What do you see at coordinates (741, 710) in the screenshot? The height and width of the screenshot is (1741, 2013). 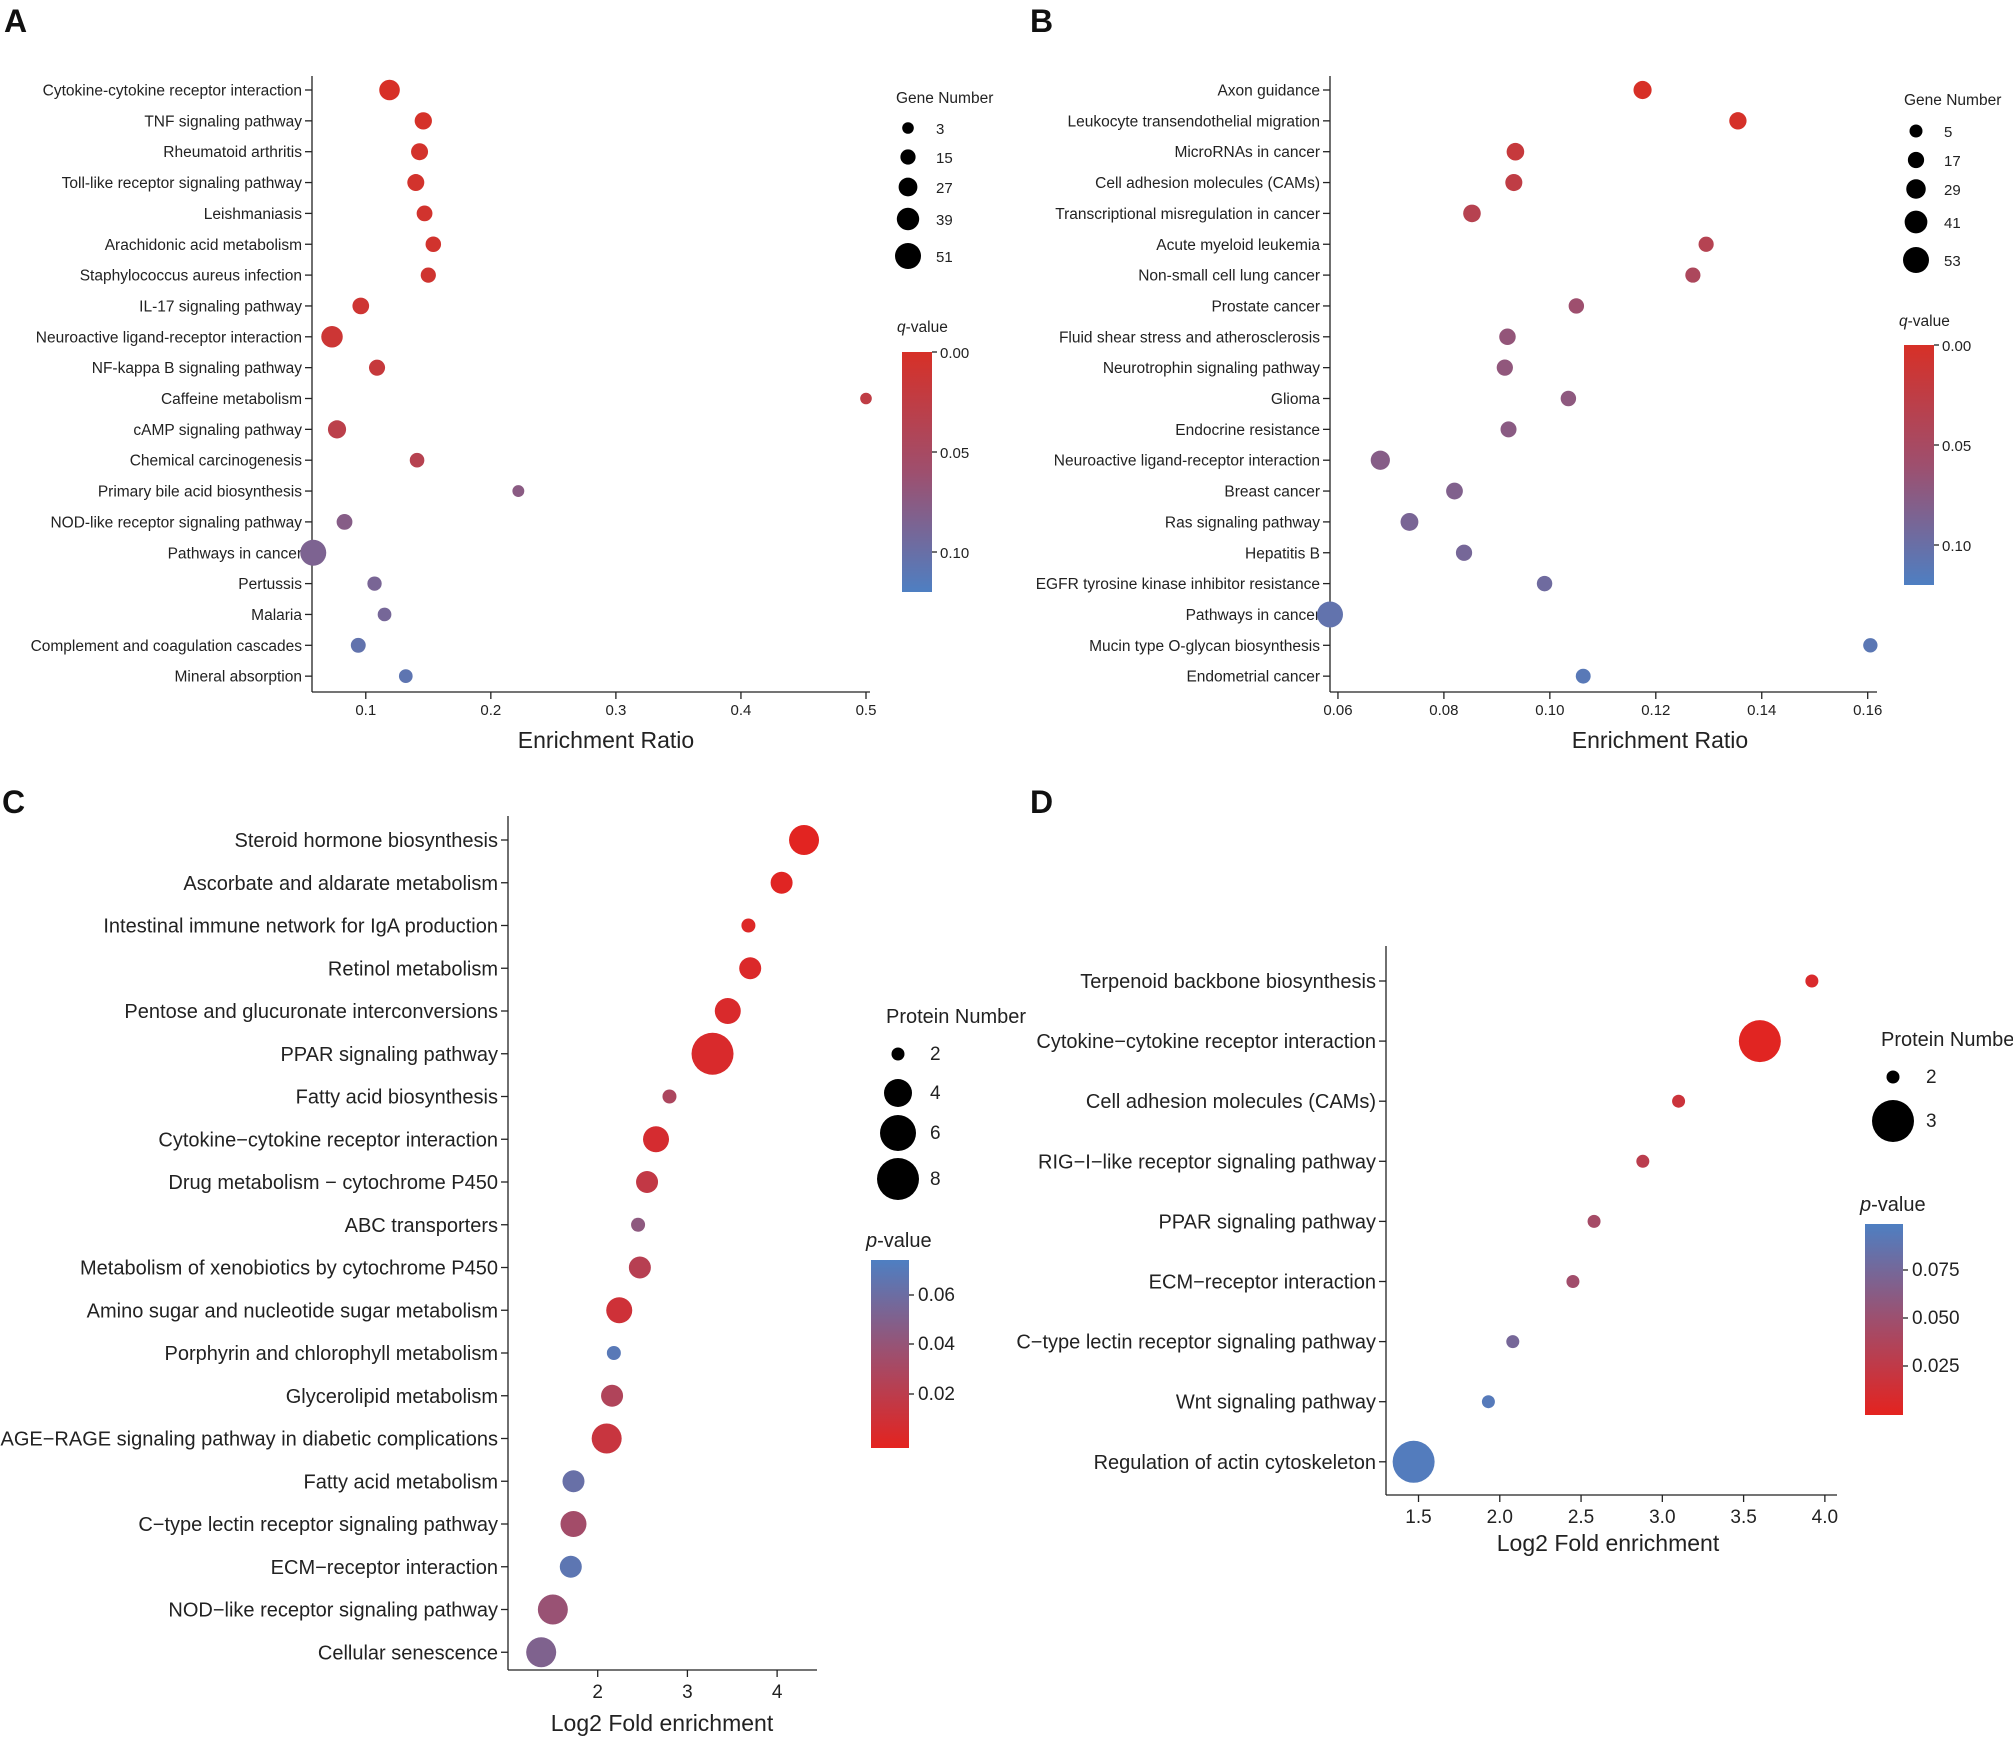 I see `x-tick-label: 0.4` at bounding box center [741, 710].